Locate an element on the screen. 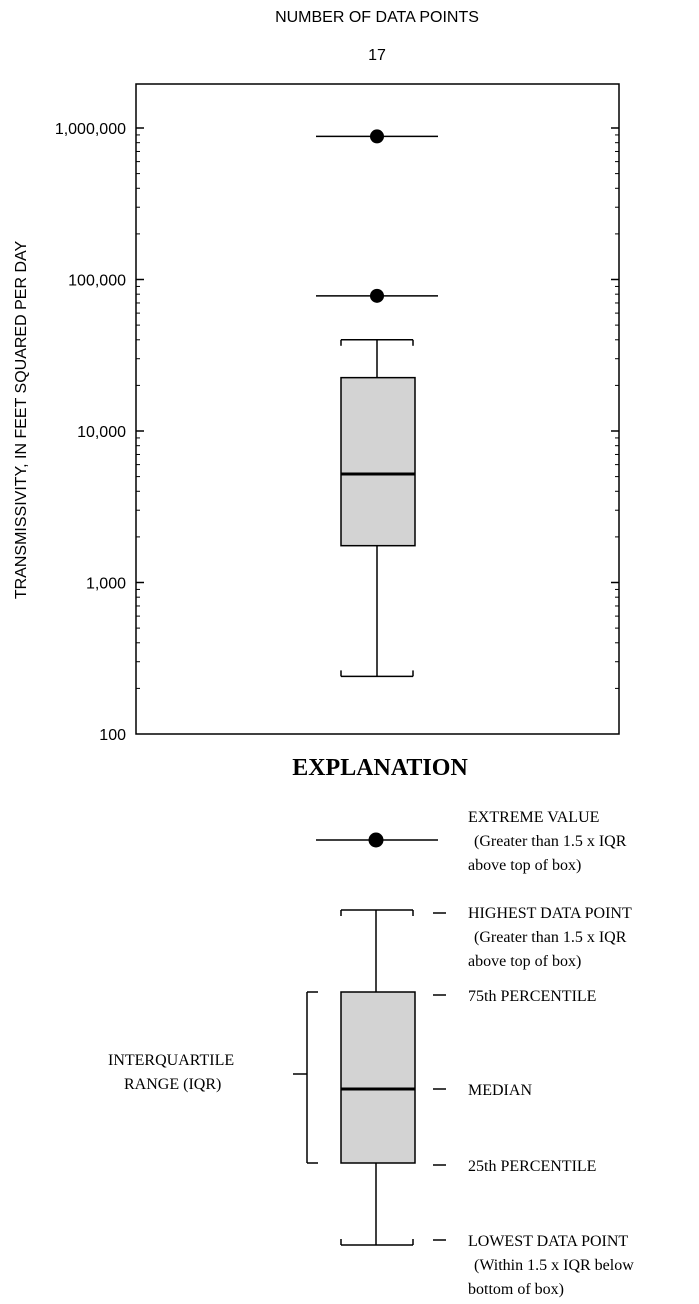  label-iqr-1: INTERQUARTILE is located at coordinates (171, 1060).